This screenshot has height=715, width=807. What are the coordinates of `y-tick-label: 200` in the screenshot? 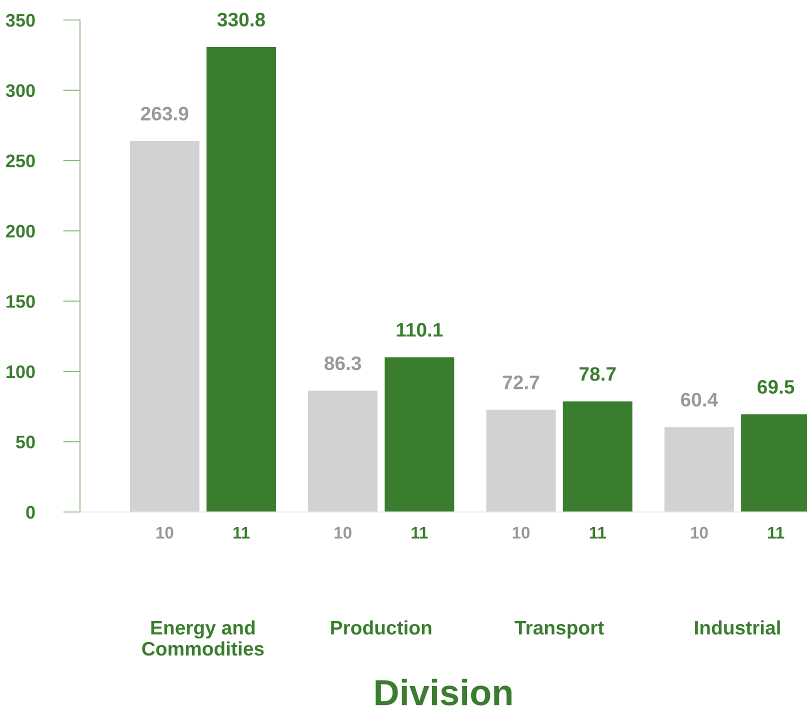 It's located at (20, 231).